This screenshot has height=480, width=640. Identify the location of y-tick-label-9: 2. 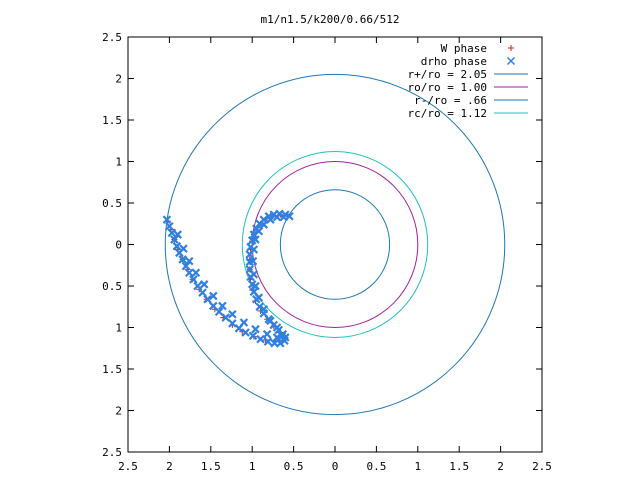
(118, 79).